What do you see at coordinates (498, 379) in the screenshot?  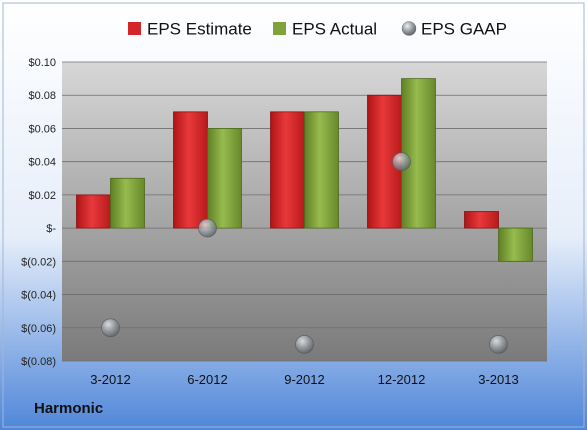 I see `x-tick-label: 3-2013` at bounding box center [498, 379].